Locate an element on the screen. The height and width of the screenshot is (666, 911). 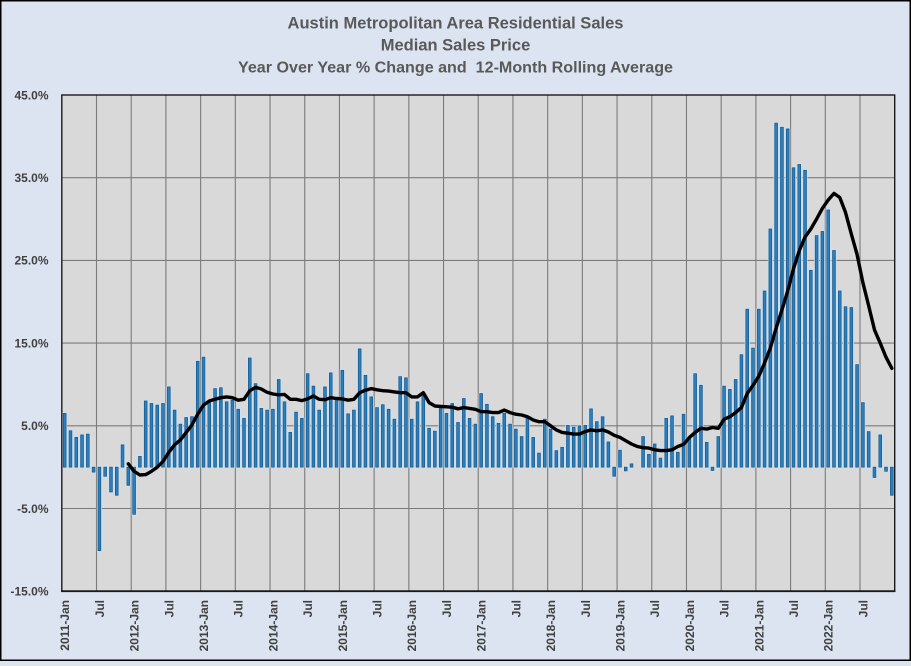
svg-text: 2015-Jan is located at coordinates (343, 625).